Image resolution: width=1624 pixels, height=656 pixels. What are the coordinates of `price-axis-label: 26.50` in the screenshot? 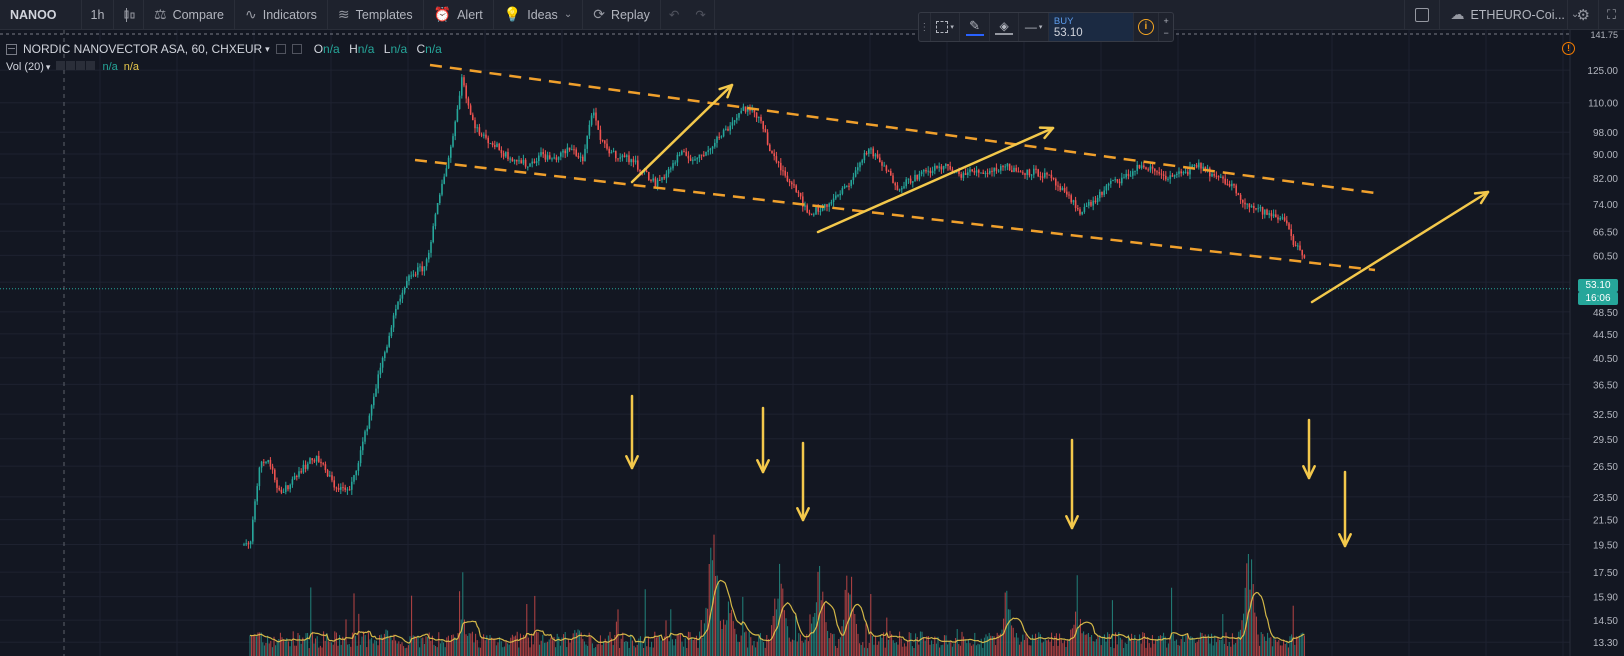 It's located at (1605, 467).